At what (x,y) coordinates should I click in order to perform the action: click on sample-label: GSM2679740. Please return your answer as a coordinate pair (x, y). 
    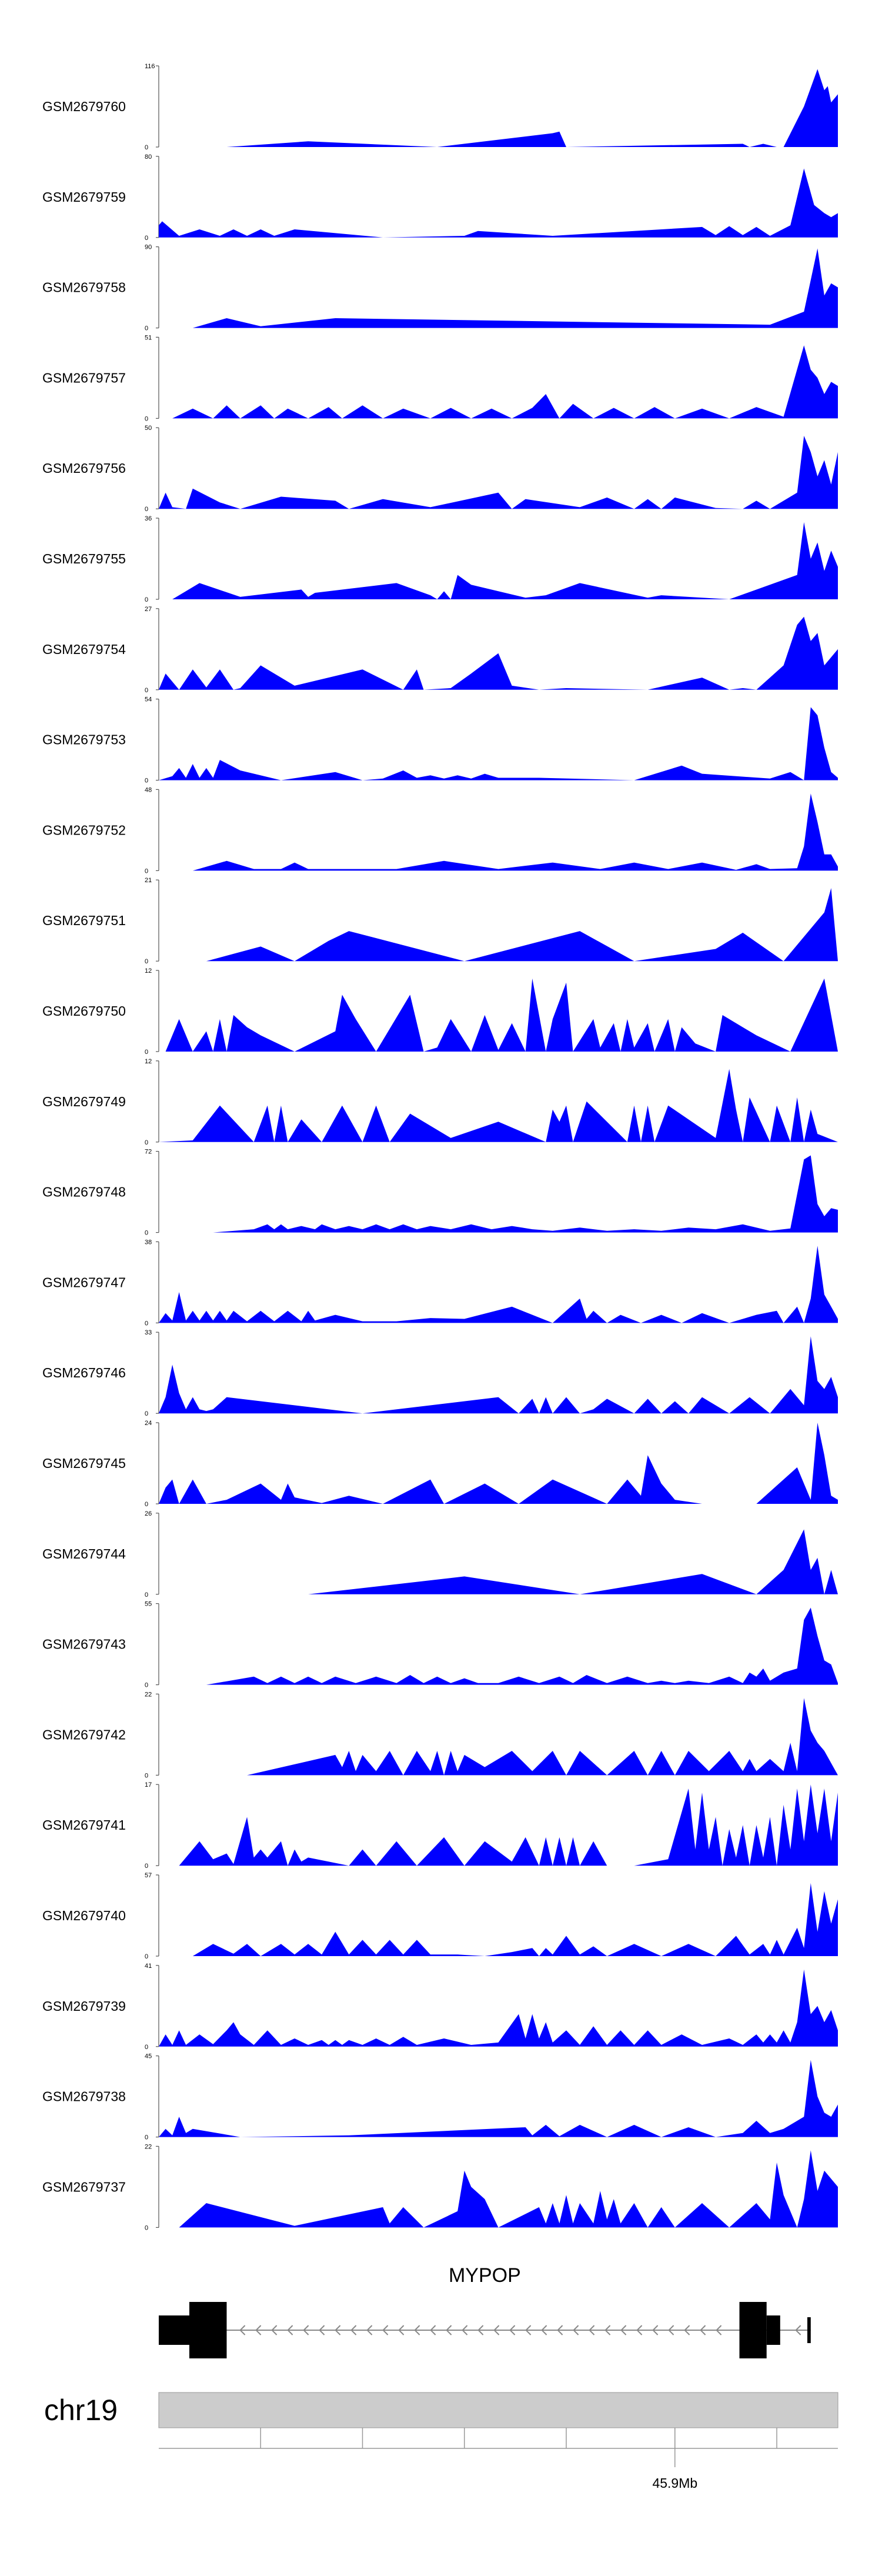
    Looking at the image, I should click on (84, 1915).